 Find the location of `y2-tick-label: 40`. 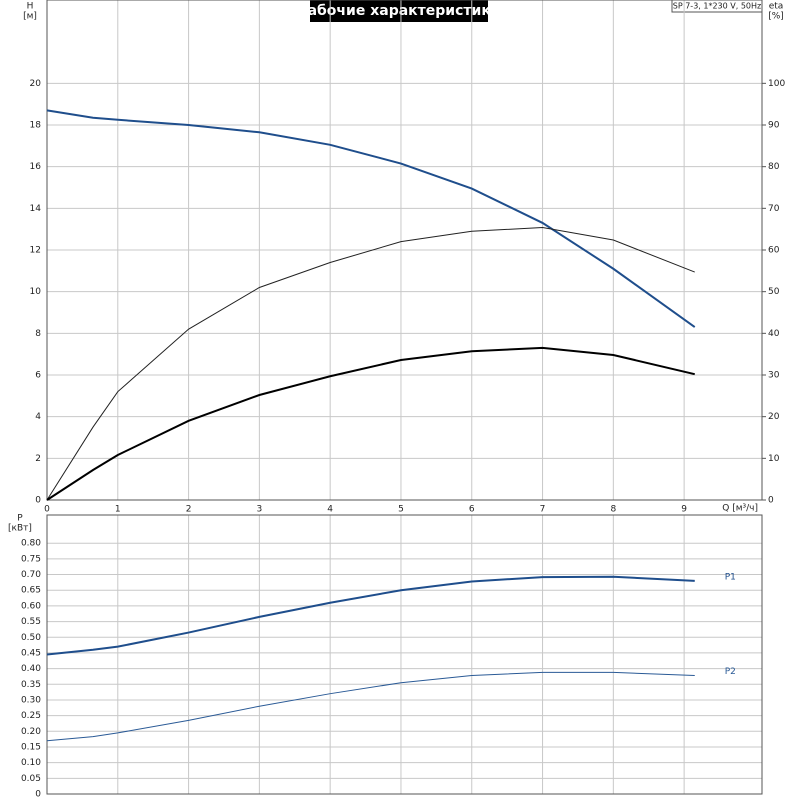

y2-tick-label: 40 is located at coordinates (774, 334).